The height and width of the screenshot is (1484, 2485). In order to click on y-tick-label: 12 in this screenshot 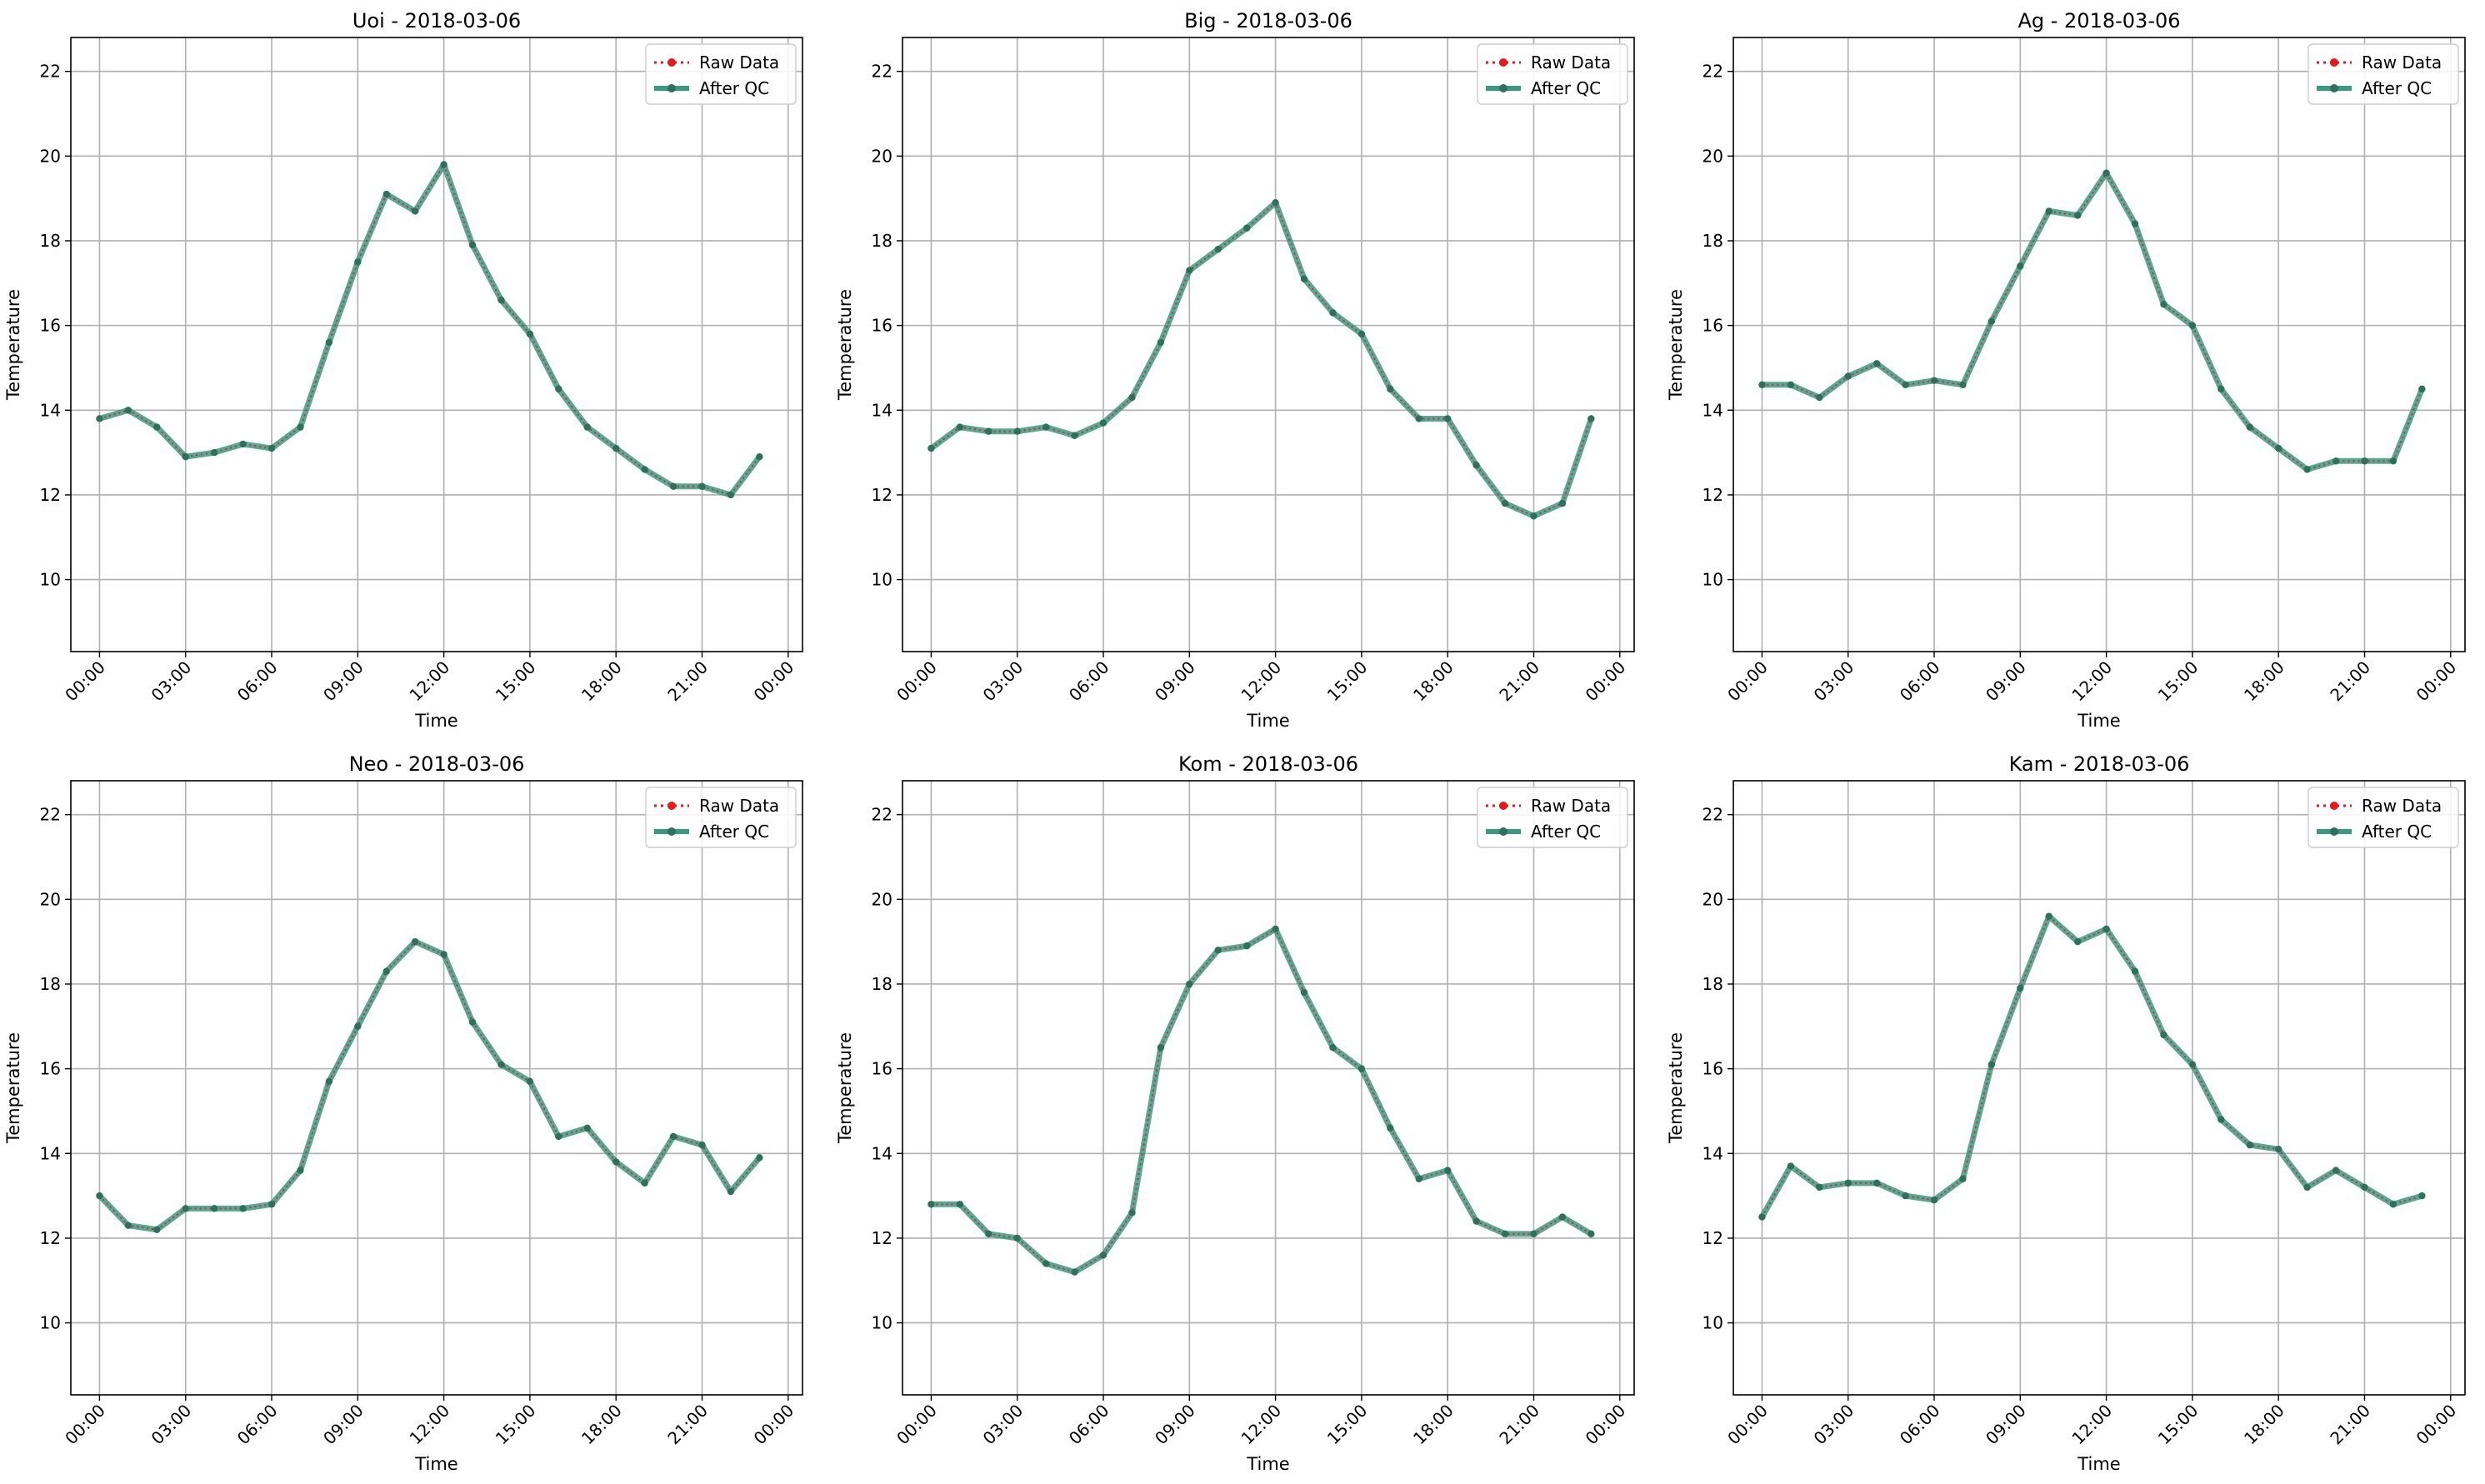, I will do `click(1712, 1238)`.